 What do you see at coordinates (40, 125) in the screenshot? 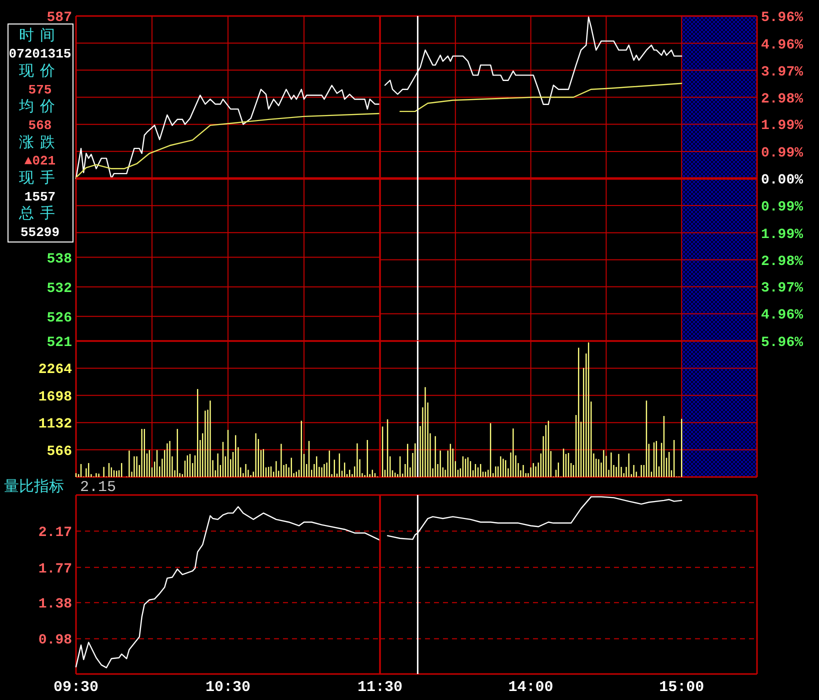
I see `text: 568` at bounding box center [40, 125].